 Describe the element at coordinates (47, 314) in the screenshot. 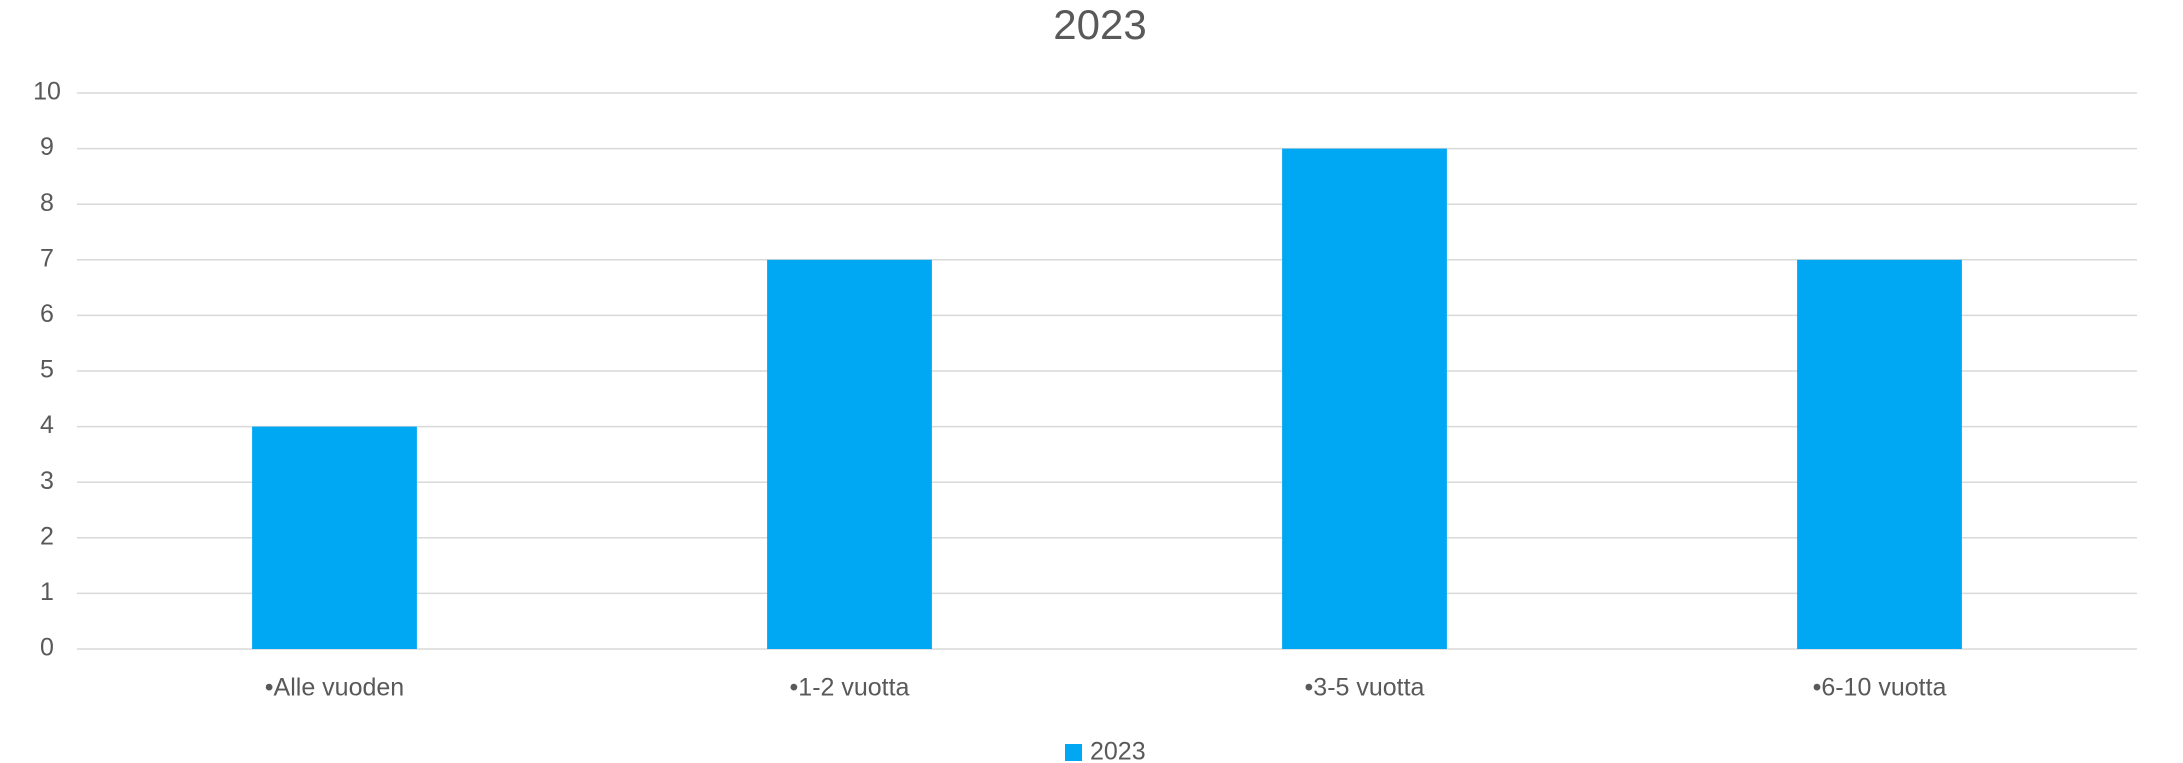

I see `y-tick-label: 6` at that location.